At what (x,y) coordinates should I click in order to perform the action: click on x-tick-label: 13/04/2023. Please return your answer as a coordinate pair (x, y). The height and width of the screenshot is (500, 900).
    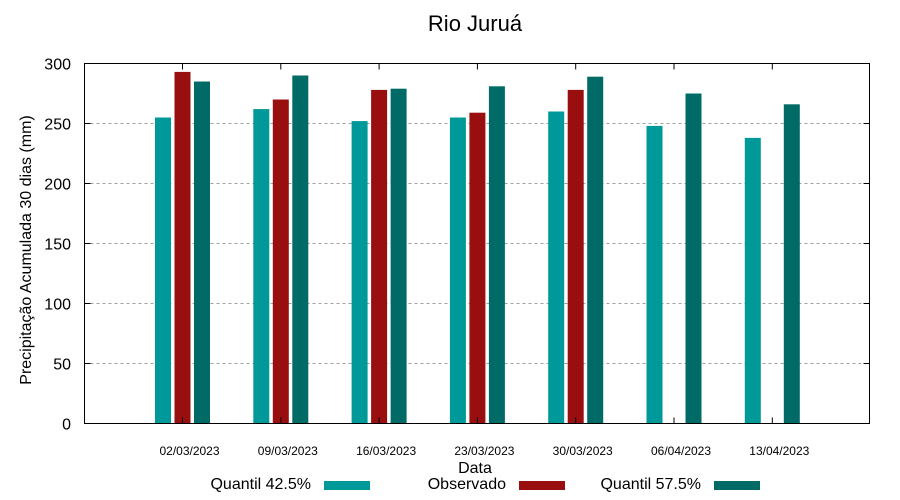
    Looking at the image, I should click on (779, 451).